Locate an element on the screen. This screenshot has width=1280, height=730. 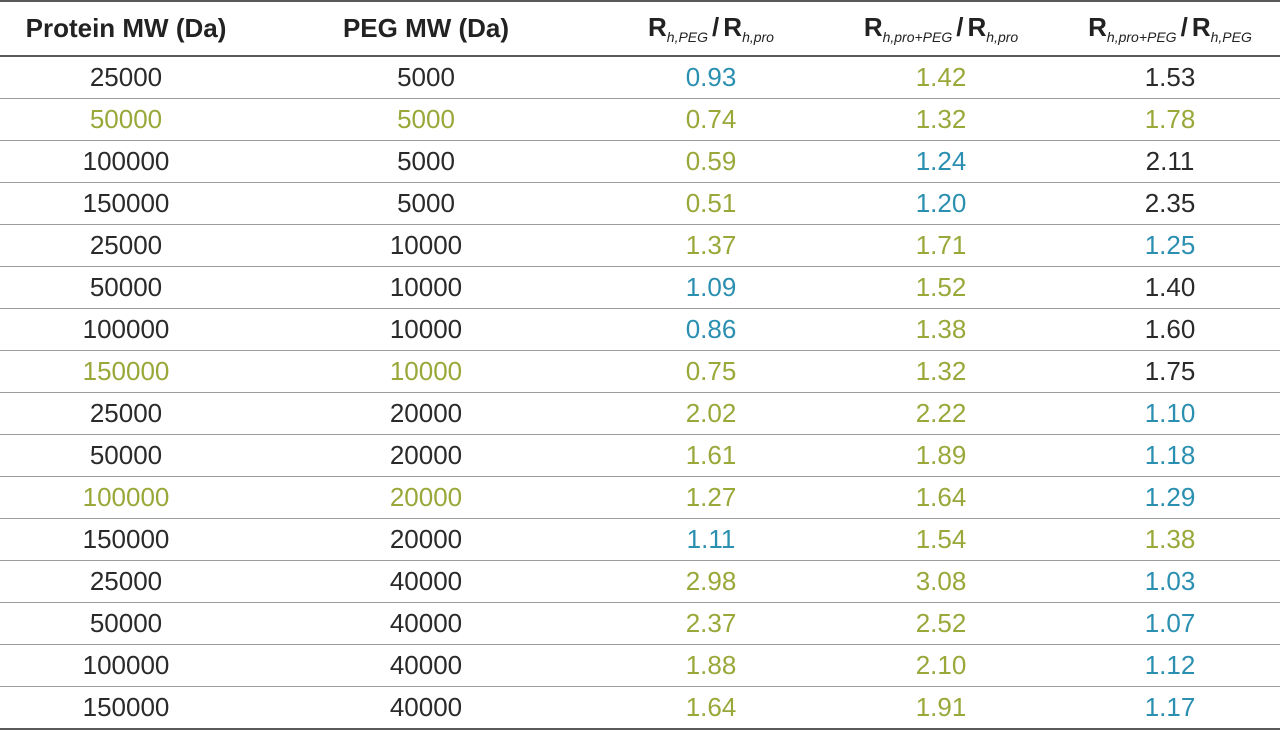
ratio1-cell: 2.02 is located at coordinates (711, 413).